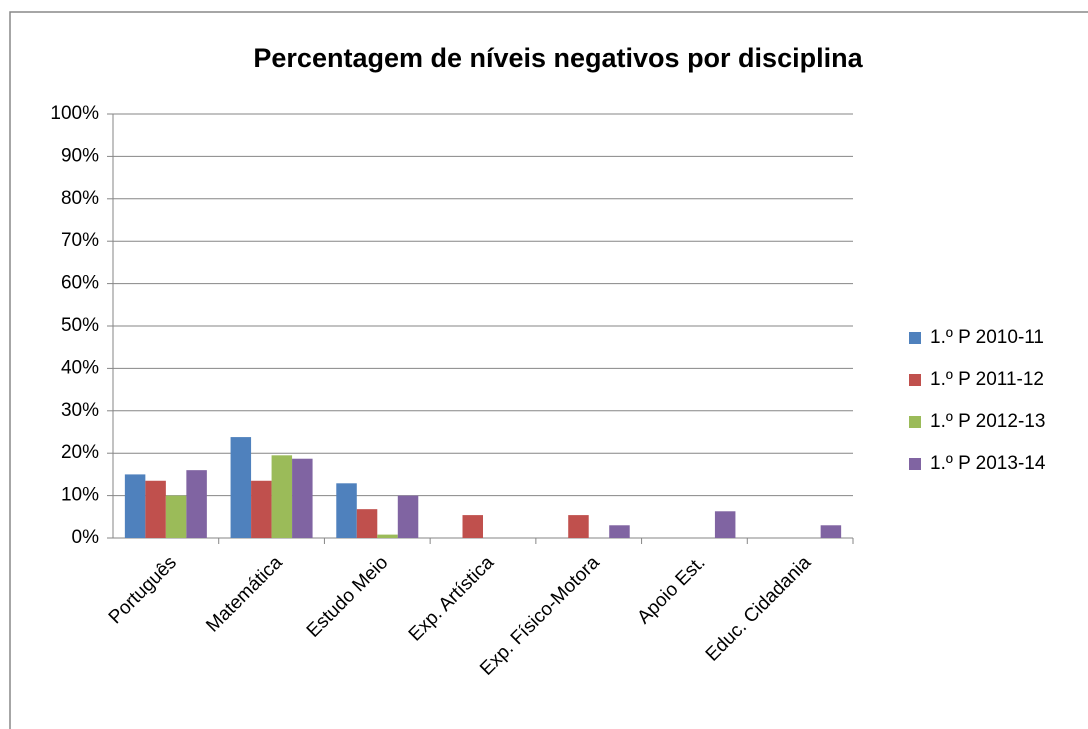  What do you see at coordinates (80, 452) in the screenshot?
I see `y-tick-label: 20%` at bounding box center [80, 452].